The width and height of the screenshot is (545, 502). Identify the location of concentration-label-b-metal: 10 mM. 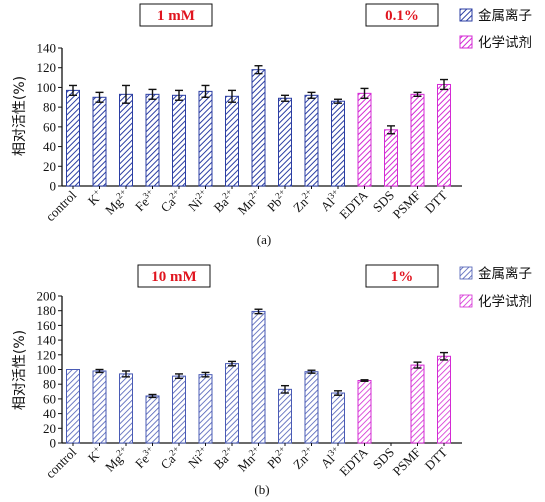
(173, 277).